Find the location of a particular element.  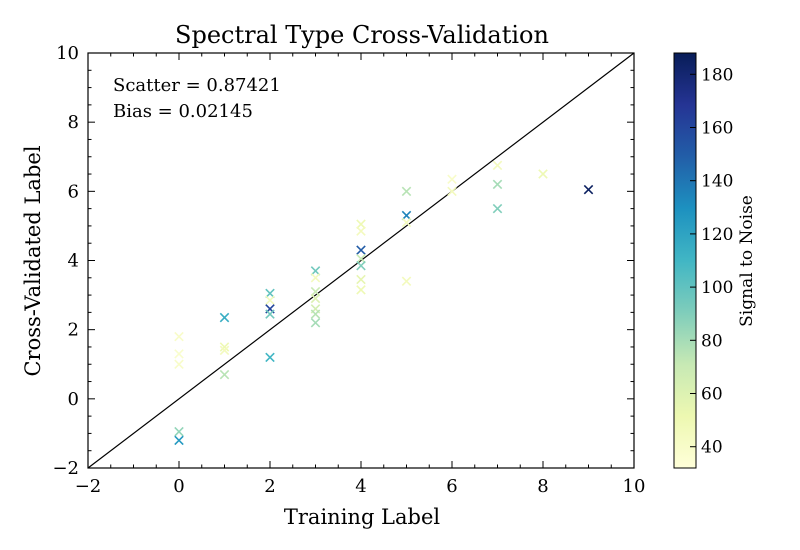

x-tick-label: 0 is located at coordinates (178, 486).